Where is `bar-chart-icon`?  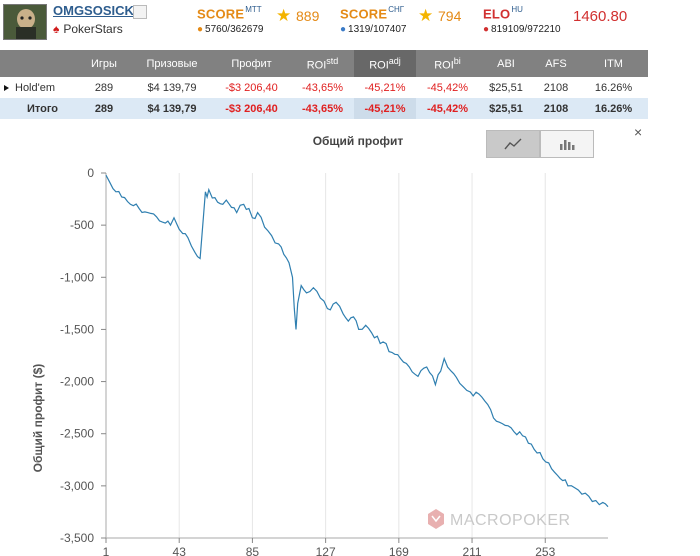 bar-chart-icon is located at coordinates (567, 145).